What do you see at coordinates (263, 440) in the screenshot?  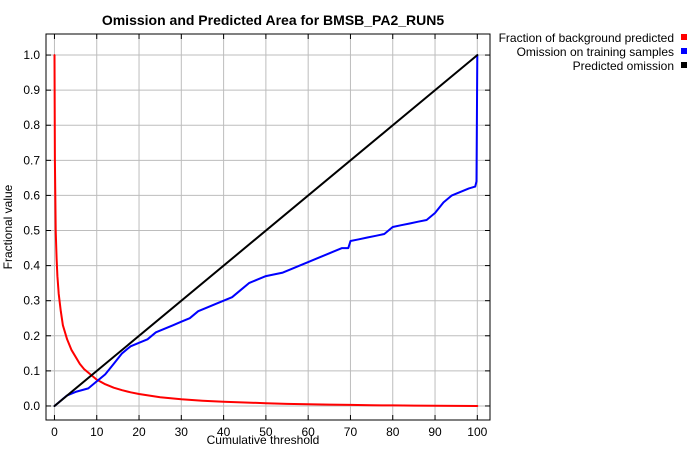 I see `x-axis-label: Cumulative threshold` at bounding box center [263, 440].